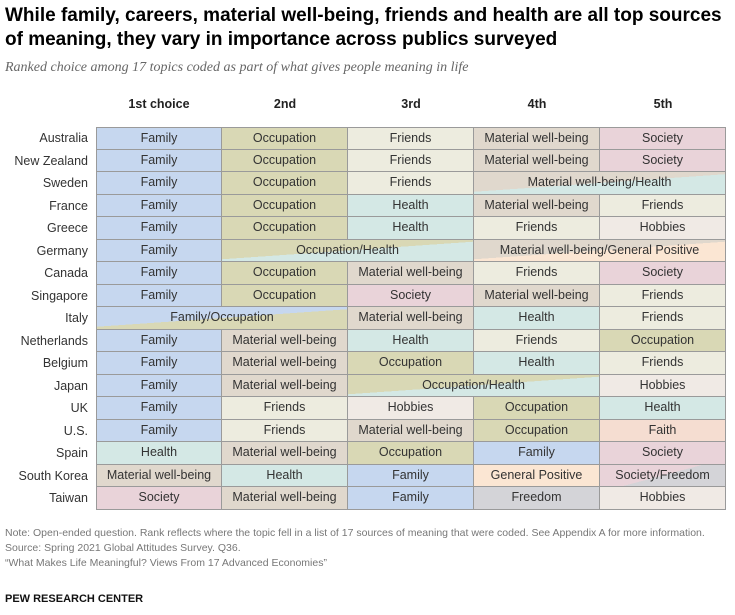 The height and width of the screenshot is (615, 735). What do you see at coordinates (159, 104) in the screenshot?
I see `column-header: 1st choice` at bounding box center [159, 104].